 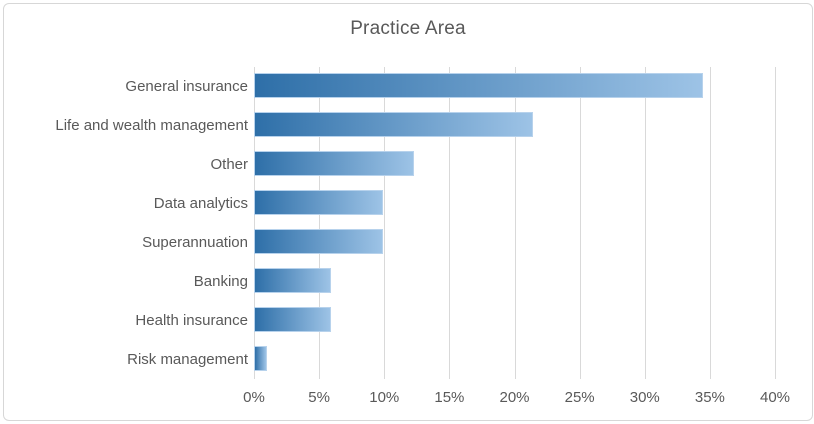 What do you see at coordinates (220, 281) in the screenshot?
I see `category-label: Banking` at bounding box center [220, 281].